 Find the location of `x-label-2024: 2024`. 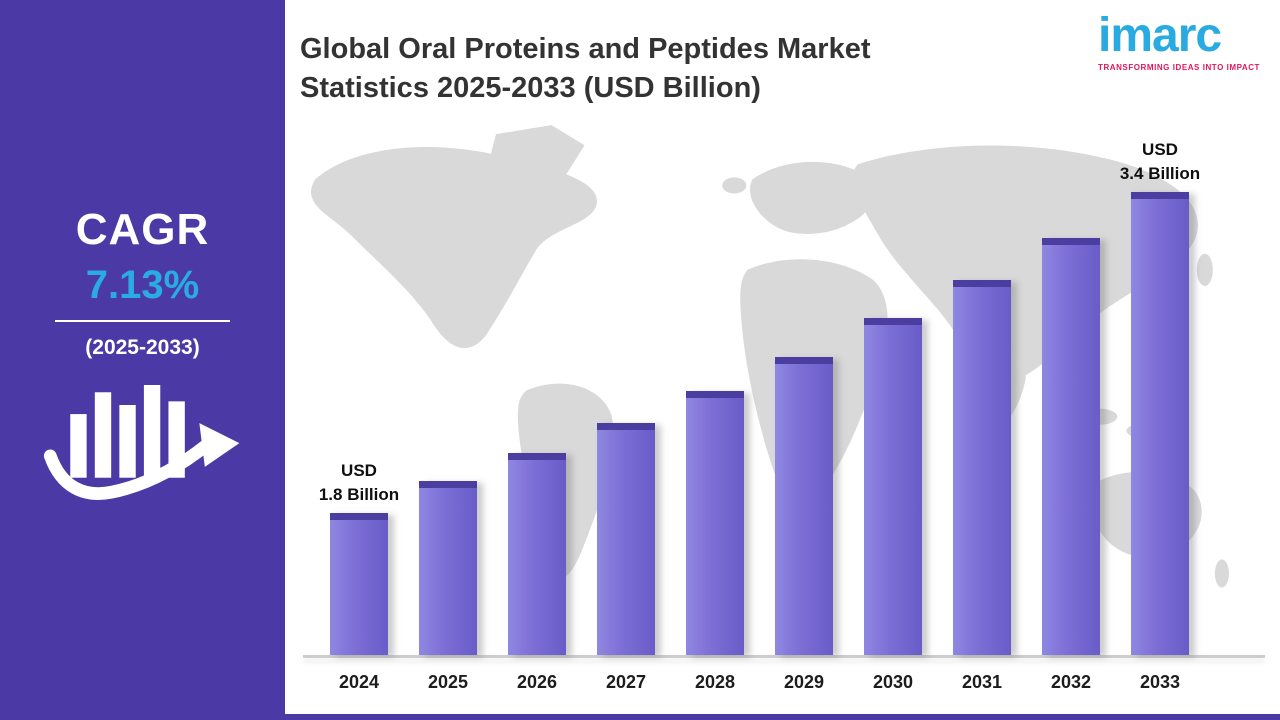

x-label-2024: 2024 is located at coordinates (359, 682).